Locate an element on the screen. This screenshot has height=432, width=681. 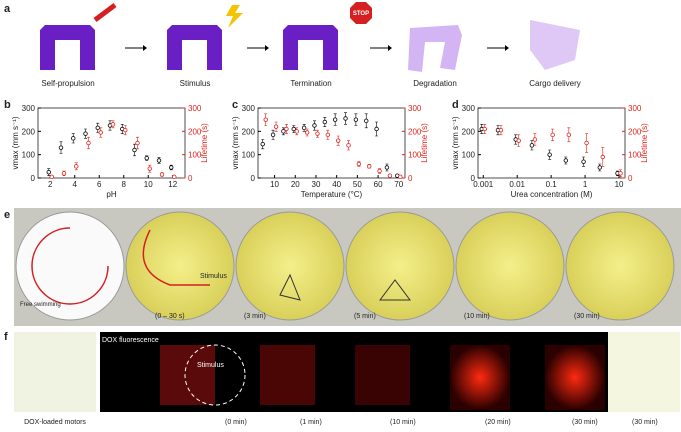
panel-label: e is located at coordinates (7, 215).